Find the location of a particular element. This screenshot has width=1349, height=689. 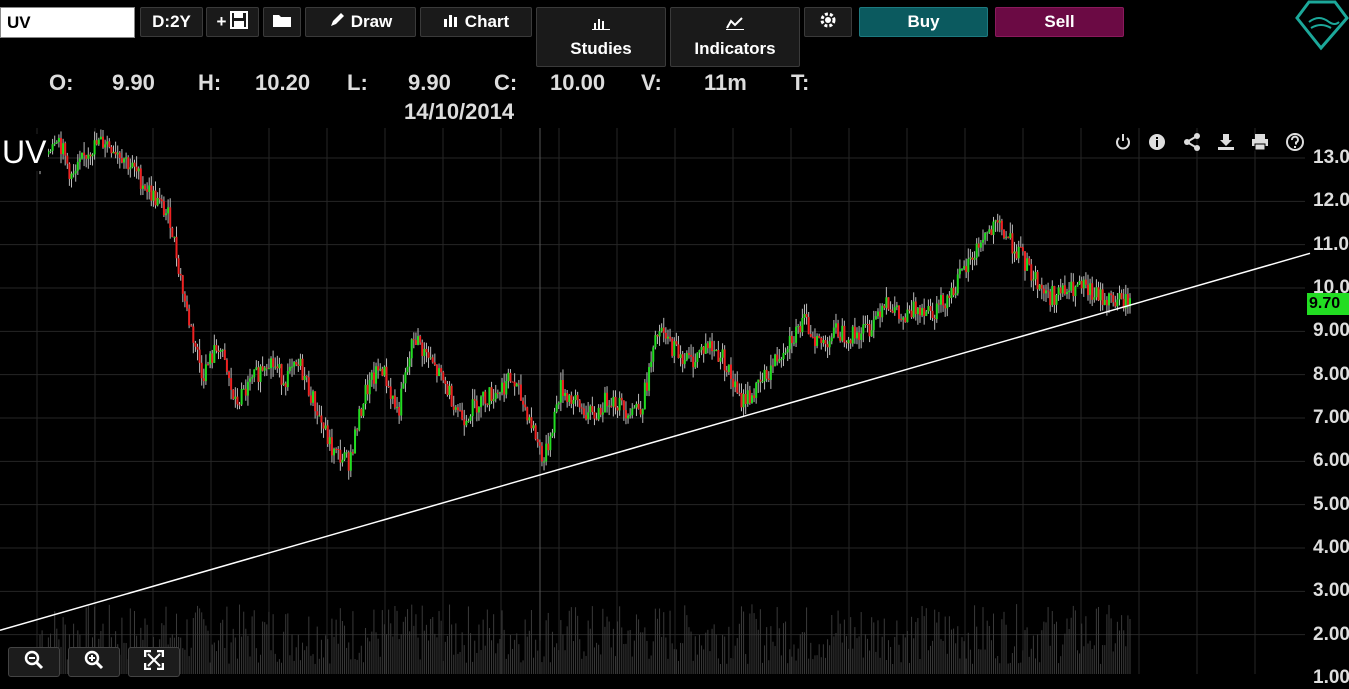

buy-label: Buy is located at coordinates (923, 21).